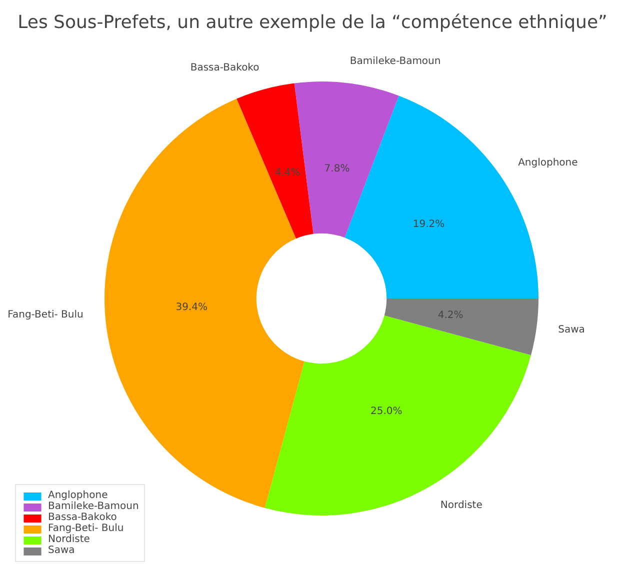  Describe the element at coordinates (78, 495) in the screenshot. I see `legend-label: Anglophone` at that location.